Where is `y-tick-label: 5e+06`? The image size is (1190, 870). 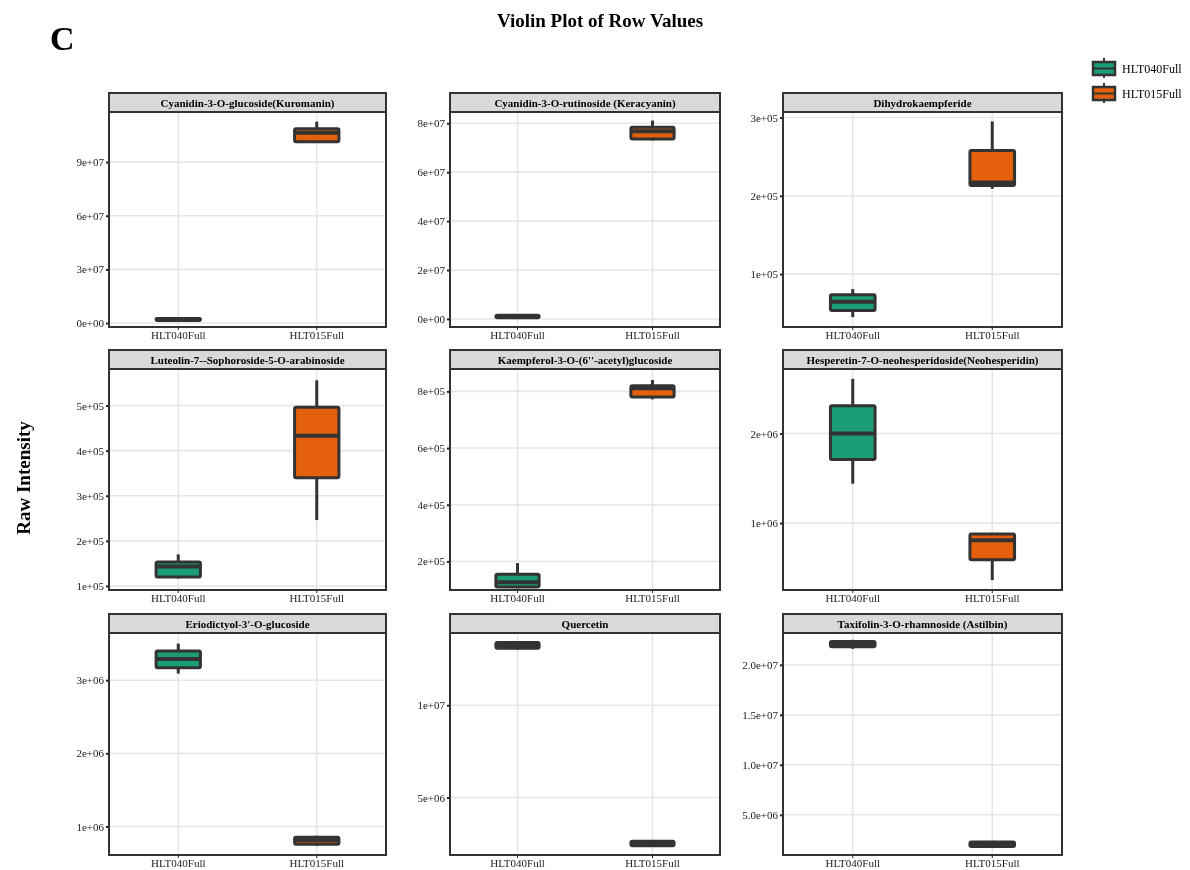
y-tick-label: 5e+06 is located at coordinates (431, 797).